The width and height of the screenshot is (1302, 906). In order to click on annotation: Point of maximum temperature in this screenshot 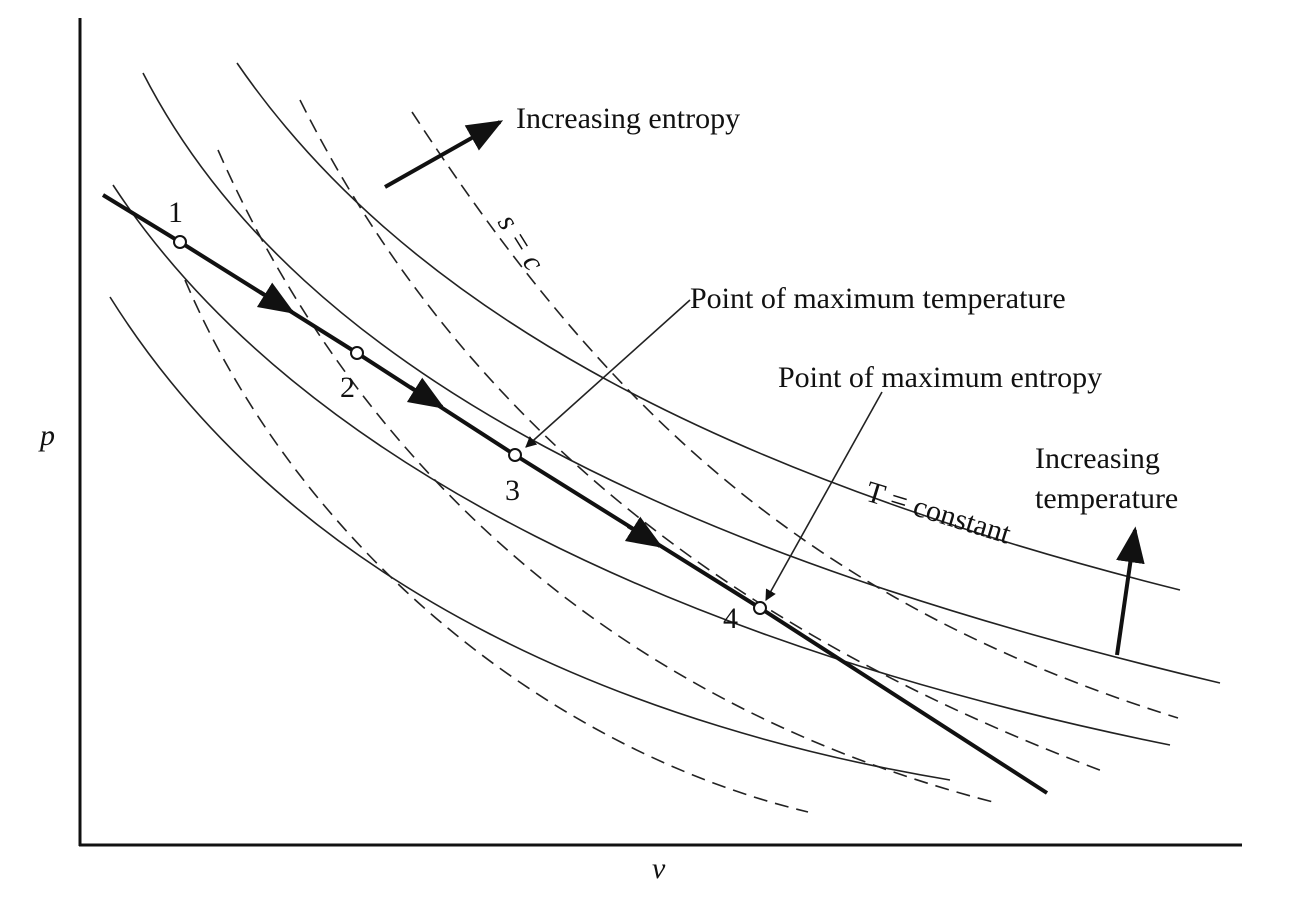, I will do `click(878, 298)`.